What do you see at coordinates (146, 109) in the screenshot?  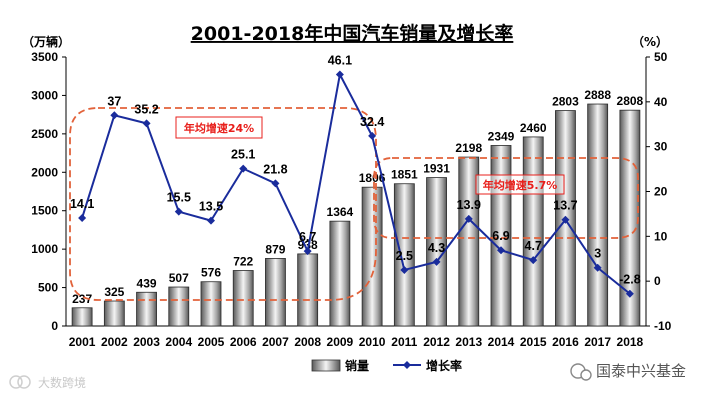 I see `line-value-label: 35.2` at bounding box center [146, 109].